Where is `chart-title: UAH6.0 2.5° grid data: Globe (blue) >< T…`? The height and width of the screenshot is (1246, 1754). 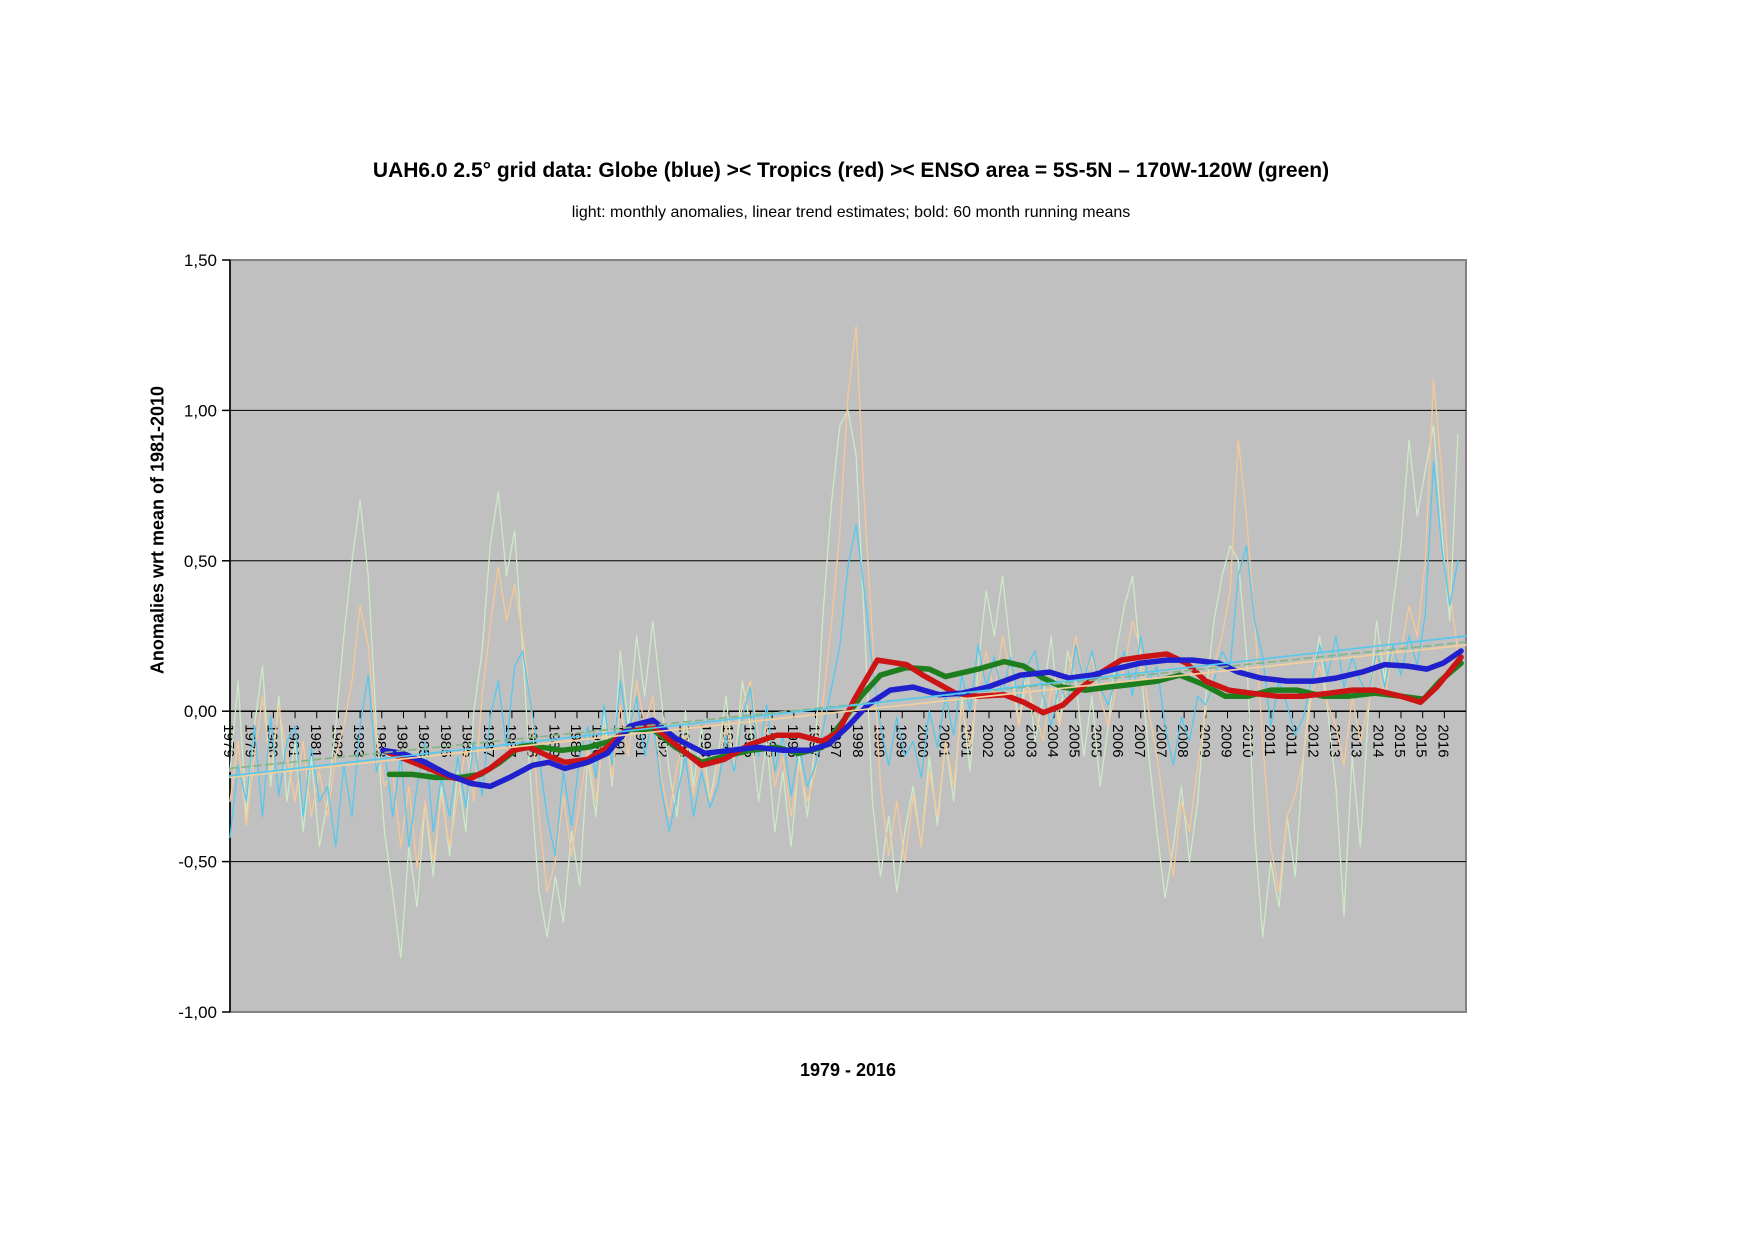 chart-title: UAH6.0 2.5° grid data: Globe (blue) >< T… is located at coordinates (851, 170).